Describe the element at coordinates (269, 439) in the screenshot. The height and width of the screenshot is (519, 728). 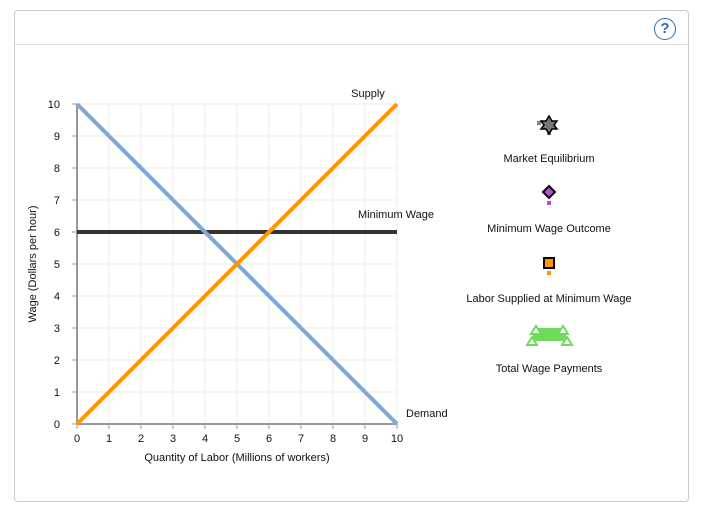
I see `x-tick-label: 6` at that location.